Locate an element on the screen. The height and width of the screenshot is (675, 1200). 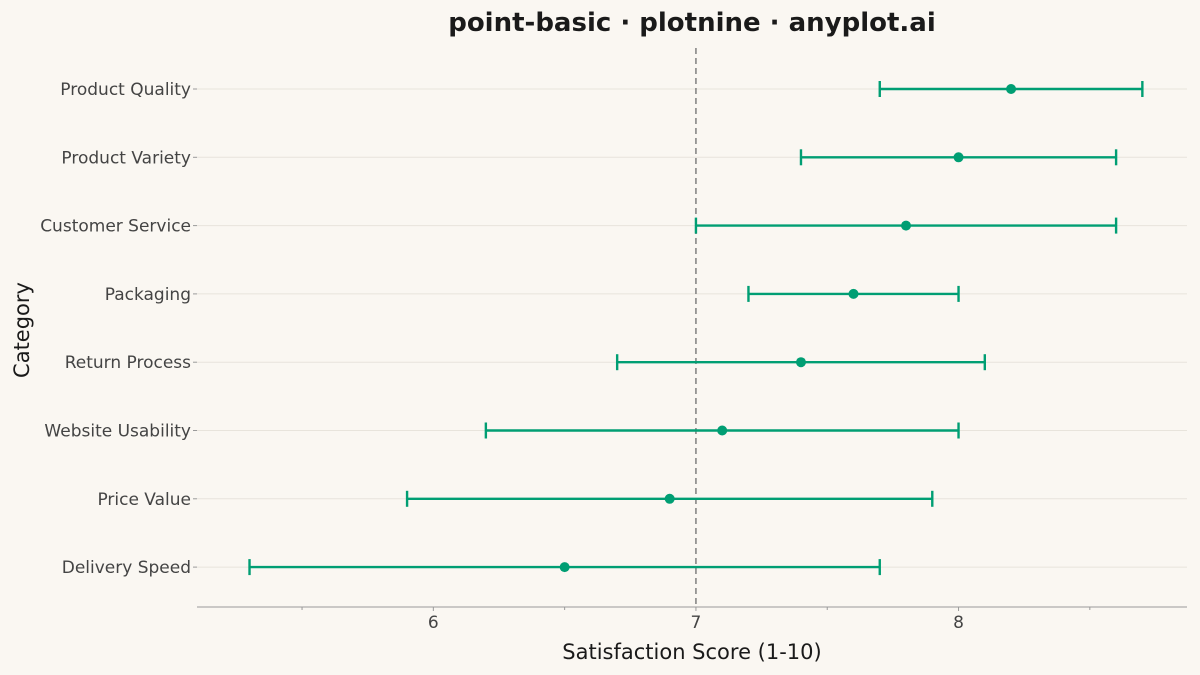
y-tick-label: Customer Service is located at coordinates (115, 227).